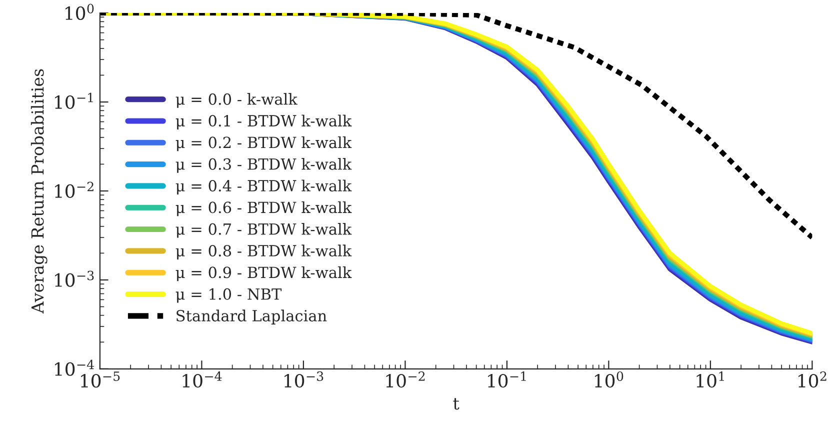 This screenshot has width=833, height=434. I want to click on x-tick-label: 10$^{−2}$, so click(405, 379).